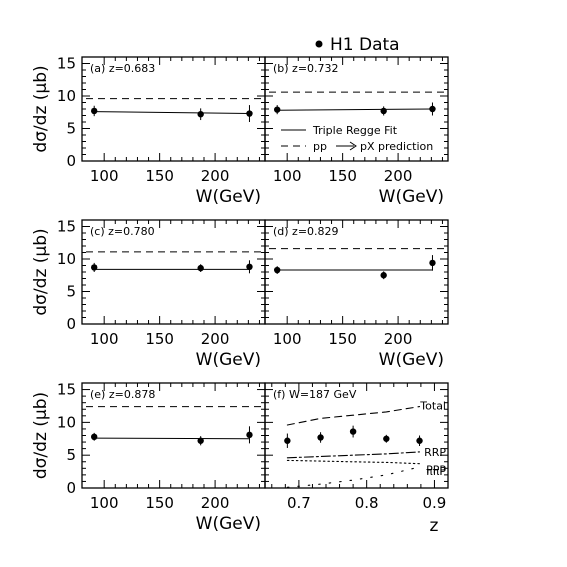 This screenshot has height=567, width=567. I want to click on x-axis-label-f: z, so click(434, 526).